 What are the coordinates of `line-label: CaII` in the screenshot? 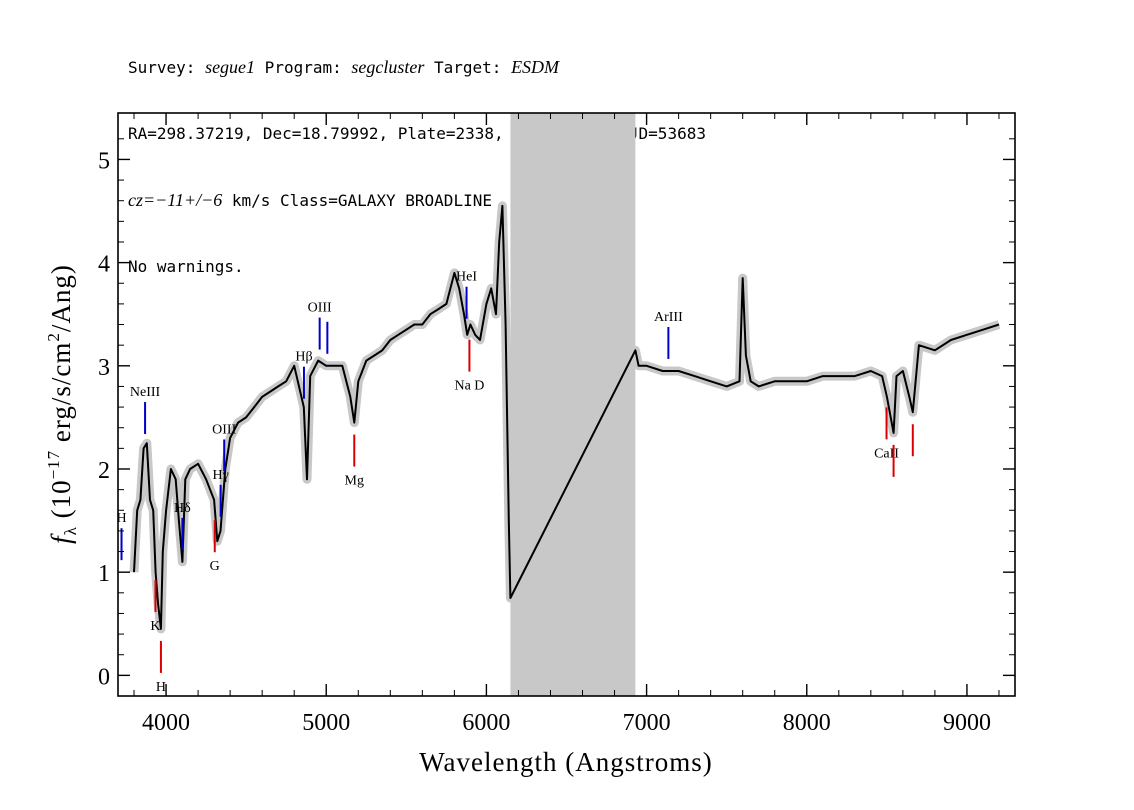 It's located at (886, 453).